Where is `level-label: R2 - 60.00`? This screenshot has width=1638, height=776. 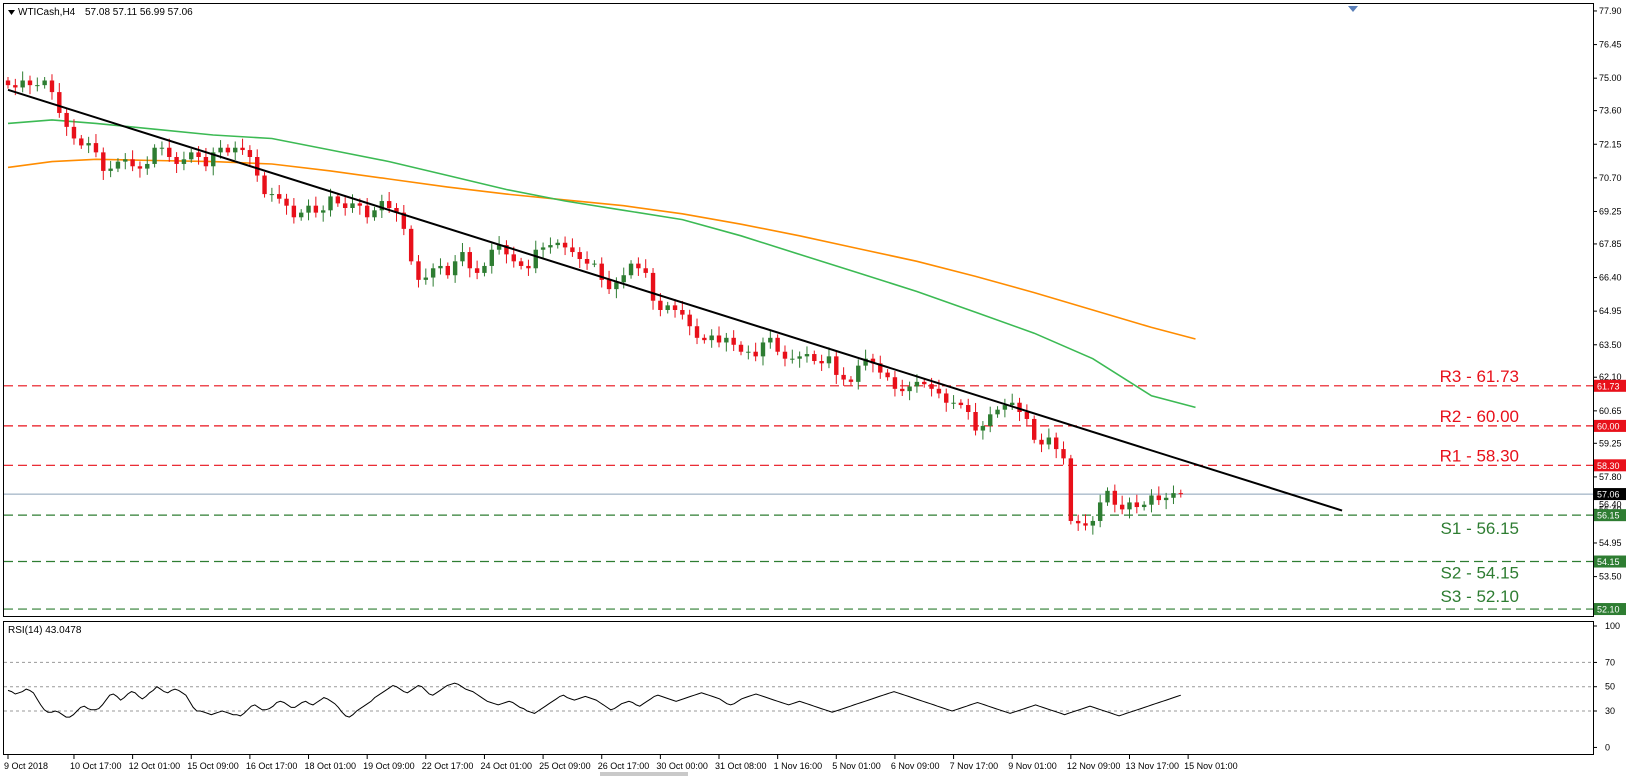
level-label: R2 - 60.00 is located at coordinates (1479, 416).